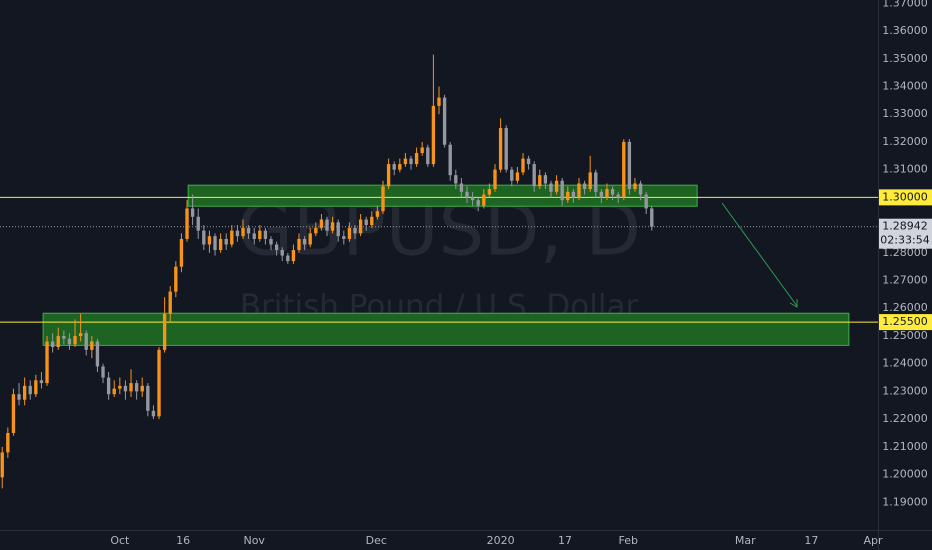  Describe the element at coordinates (905, 363) in the screenshot. I see `y-tick-label: 1.24000` at that location.